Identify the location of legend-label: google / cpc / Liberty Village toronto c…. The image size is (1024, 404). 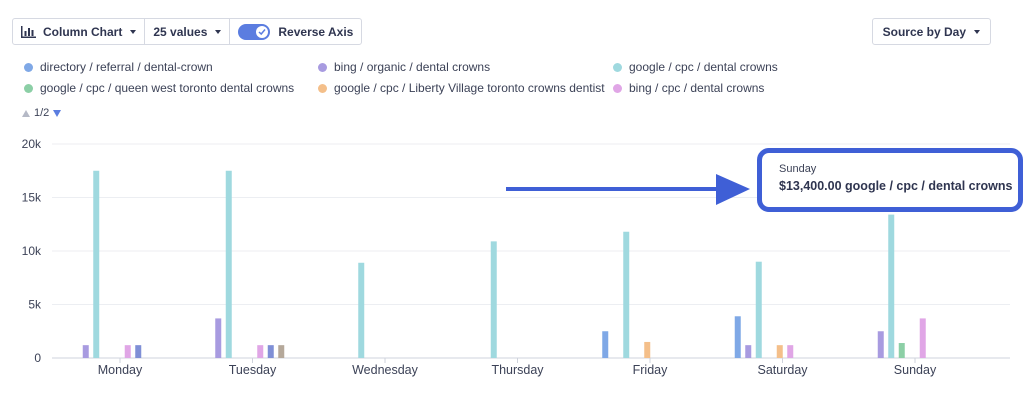
(469, 88).